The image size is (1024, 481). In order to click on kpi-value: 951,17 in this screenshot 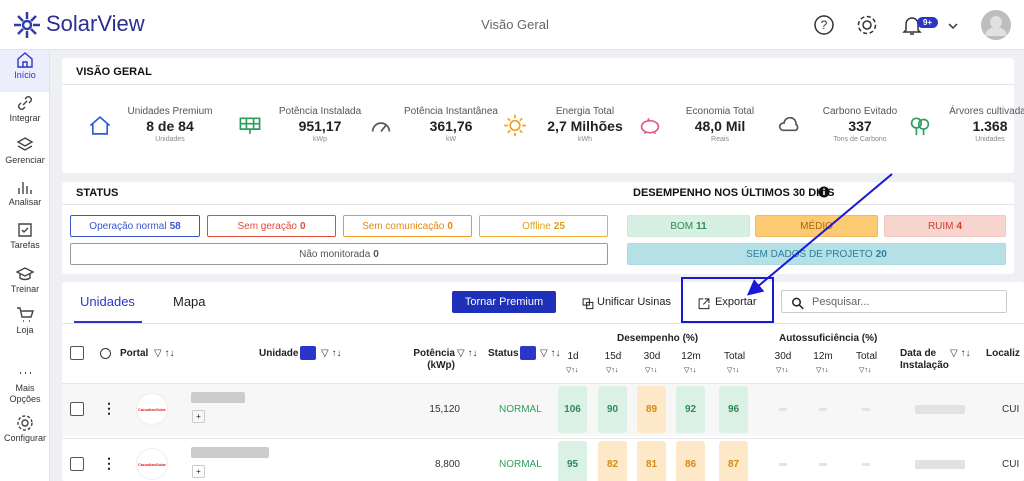, I will do `click(320, 126)`.